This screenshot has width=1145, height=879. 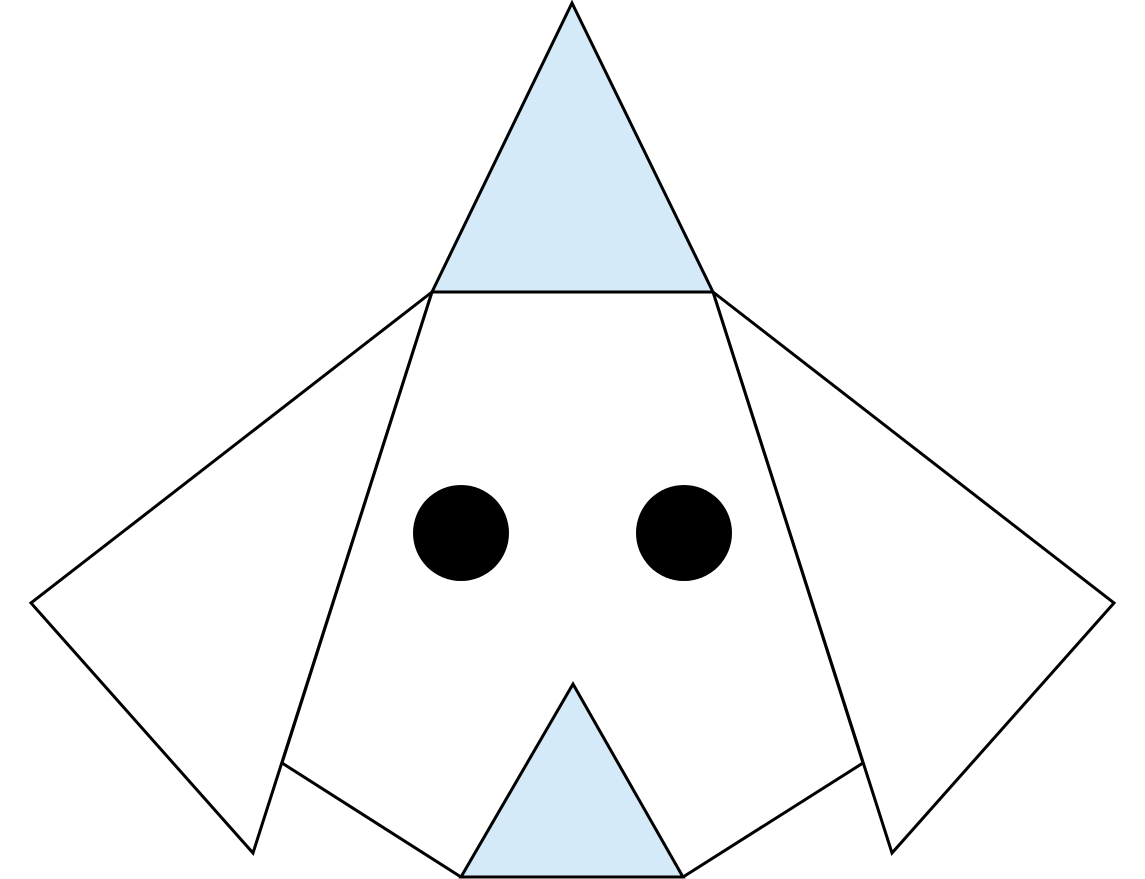 What do you see at coordinates (684, 533) in the screenshot?
I see `right-eye-circle` at bounding box center [684, 533].